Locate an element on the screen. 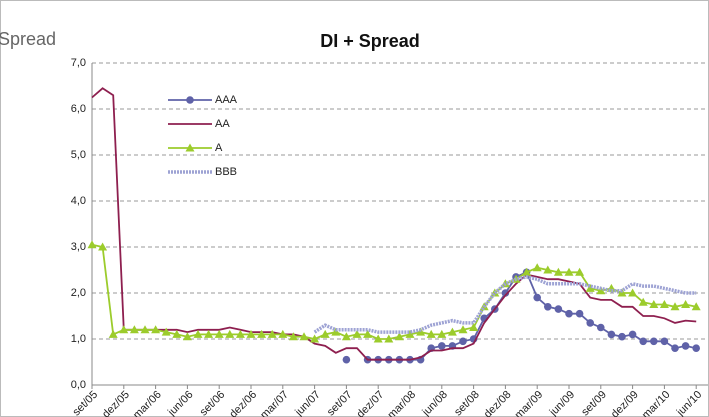 The image size is (709, 417). y-tick-label: 5,0 is located at coordinates (78, 155).